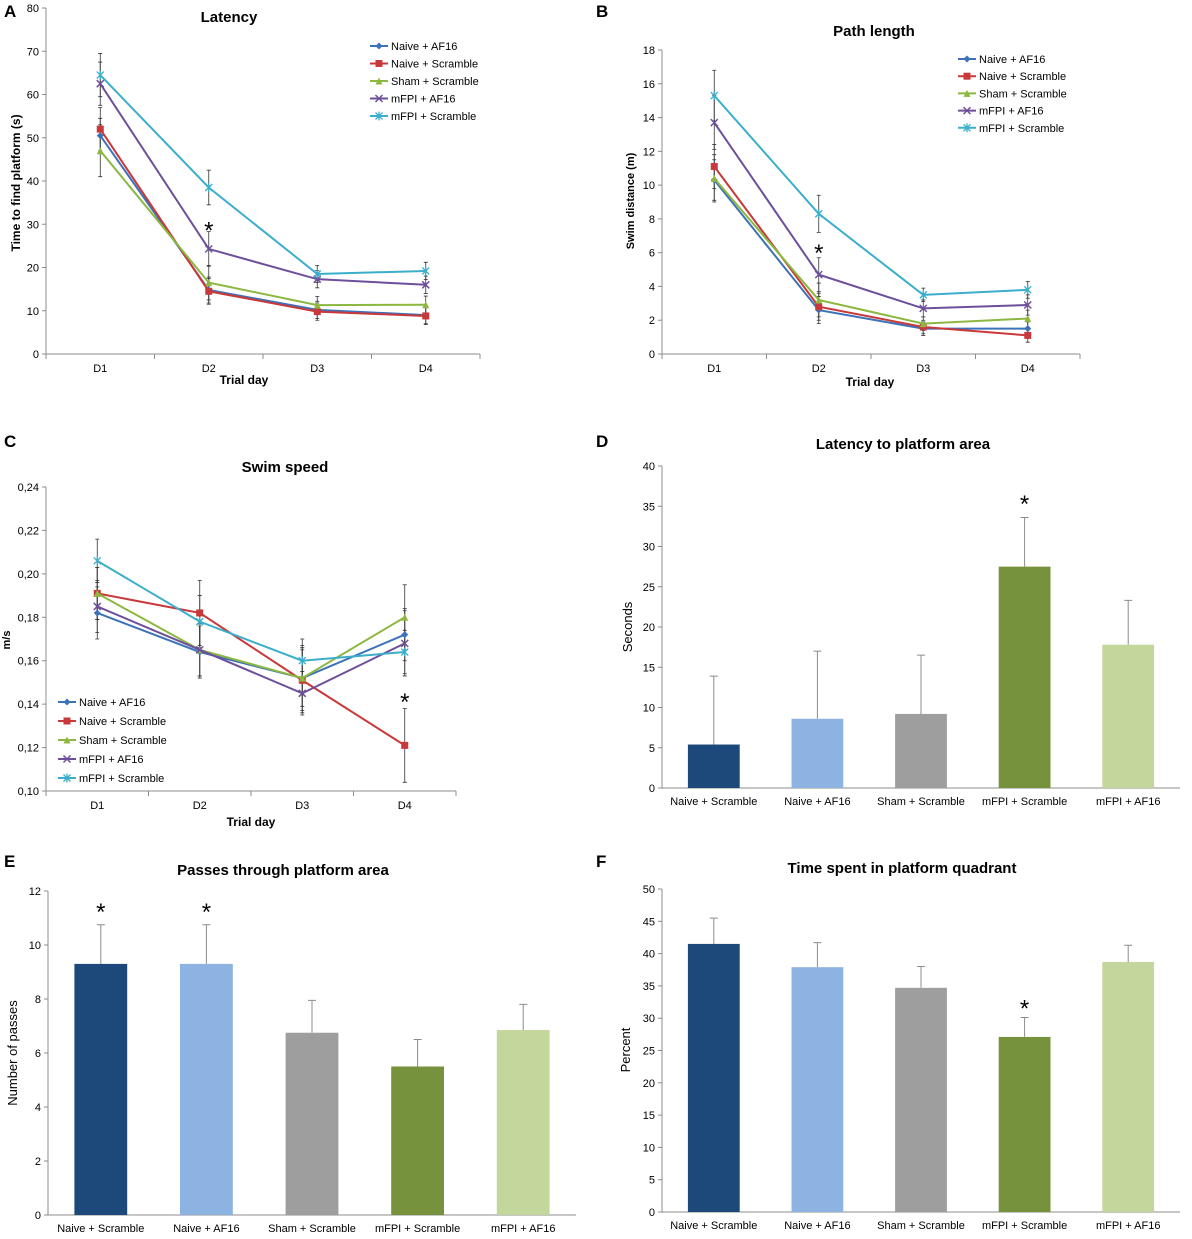  Describe the element at coordinates (601, 861) in the screenshot. I see `panel-letter: F` at that location.